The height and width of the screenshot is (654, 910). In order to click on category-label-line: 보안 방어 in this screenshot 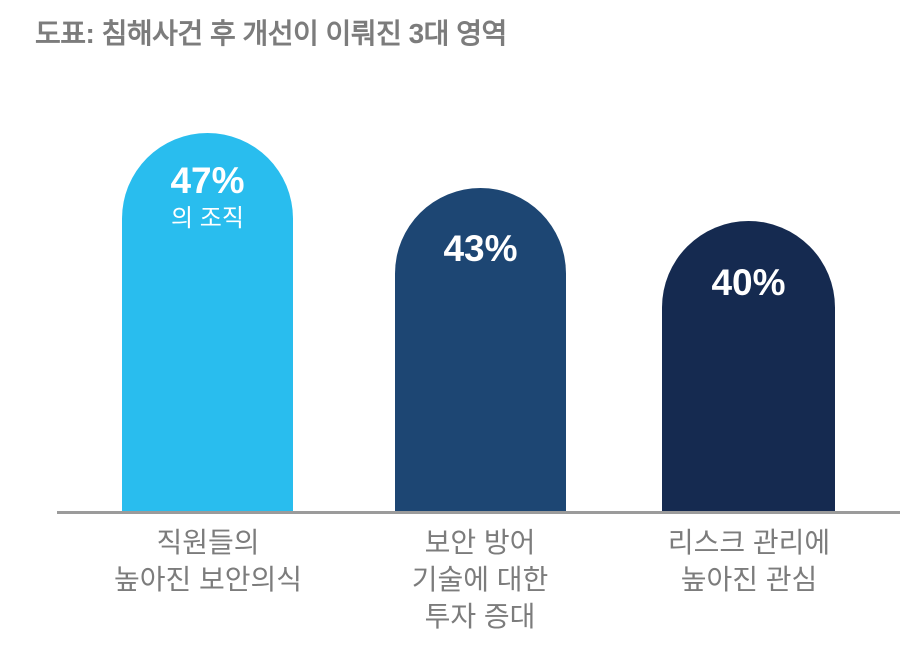, I will do `click(480, 542)`.